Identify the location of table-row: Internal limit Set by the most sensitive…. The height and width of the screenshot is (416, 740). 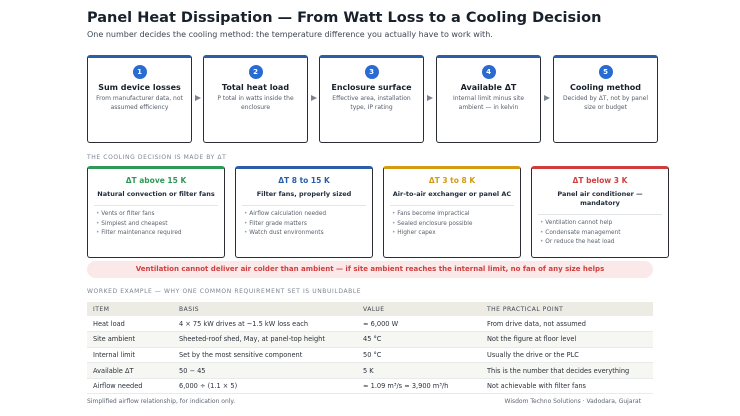
(370, 355).